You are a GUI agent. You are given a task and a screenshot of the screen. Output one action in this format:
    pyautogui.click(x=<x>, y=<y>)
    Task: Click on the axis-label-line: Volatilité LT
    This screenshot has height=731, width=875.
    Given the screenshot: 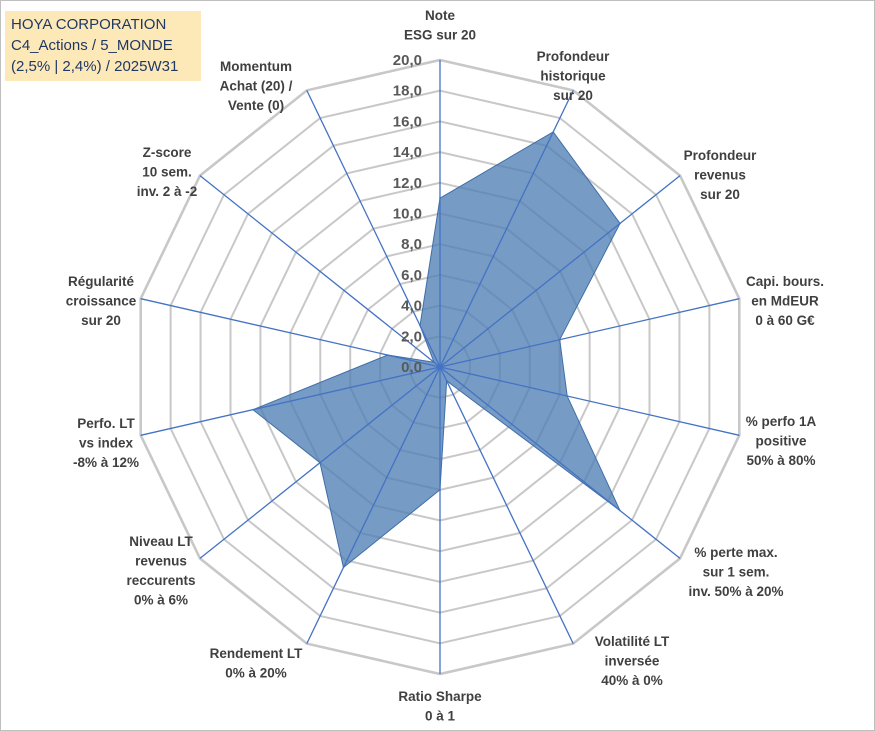 What is the action you would take?
    pyautogui.click(x=632, y=641)
    